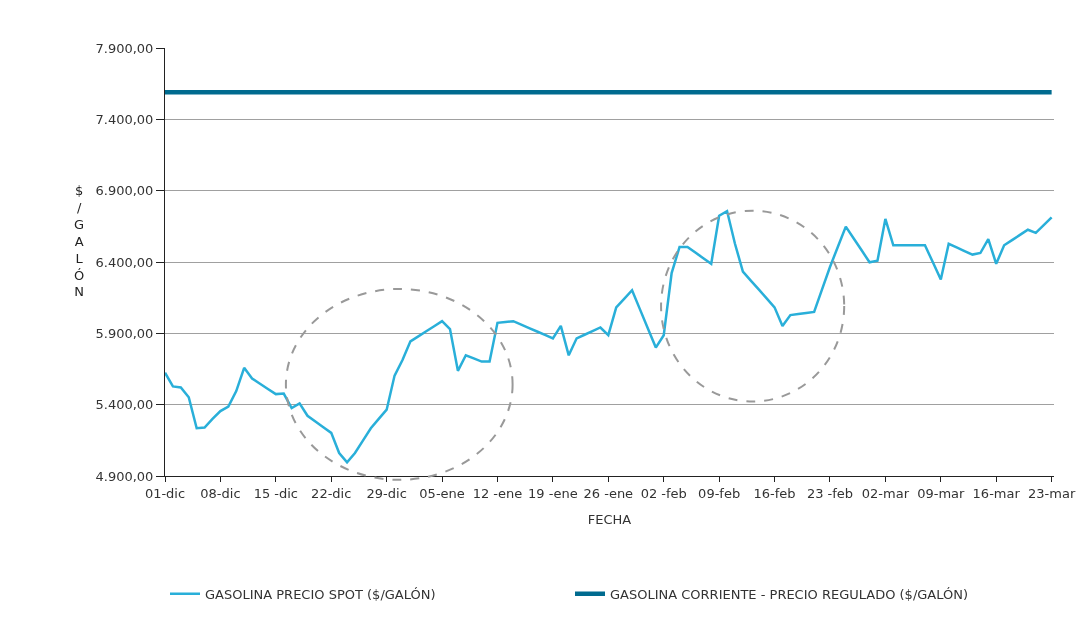 The height and width of the screenshot is (621, 1088). Describe the element at coordinates (124, 48) in the screenshot. I see `y-tick-label: 7.900,00` at that location.